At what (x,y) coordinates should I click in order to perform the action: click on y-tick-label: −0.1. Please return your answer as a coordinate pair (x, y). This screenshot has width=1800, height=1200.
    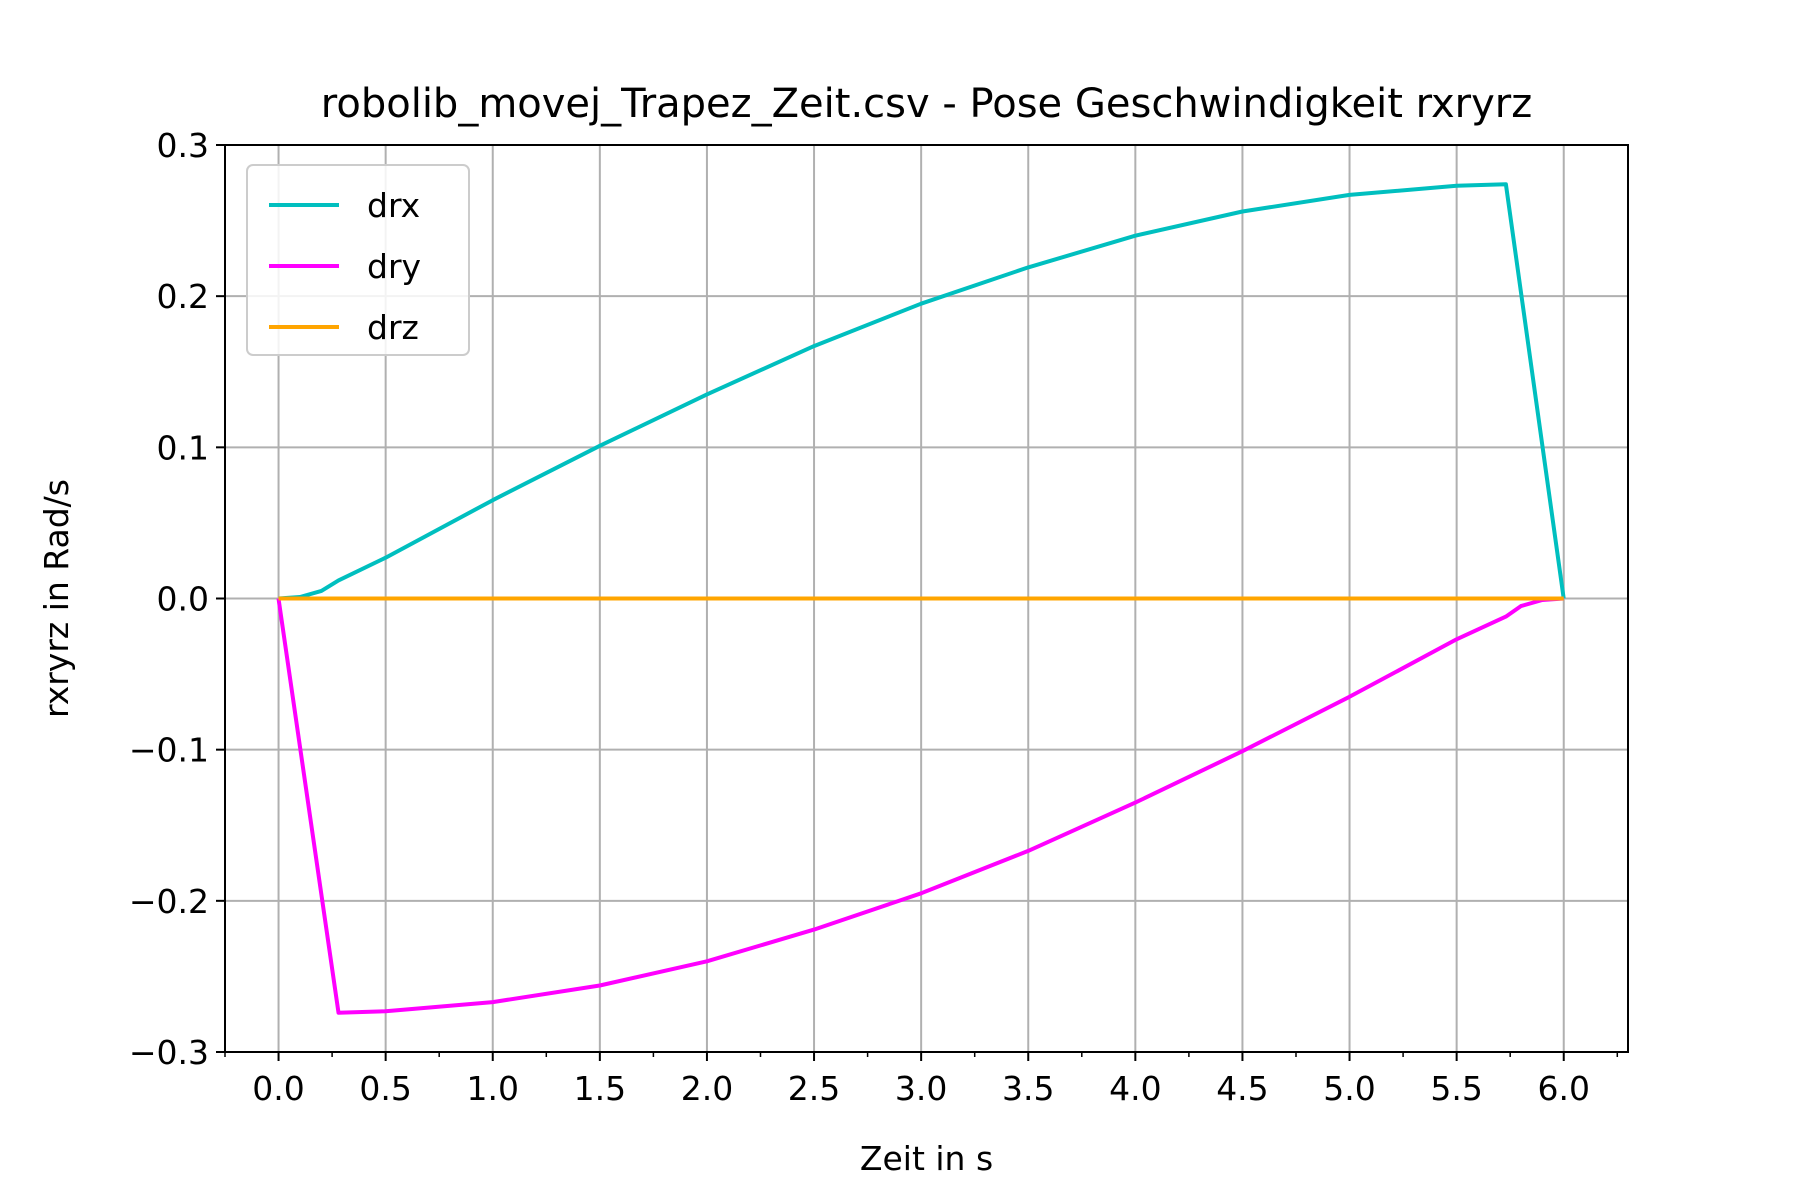
    Looking at the image, I should click on (169, 750).